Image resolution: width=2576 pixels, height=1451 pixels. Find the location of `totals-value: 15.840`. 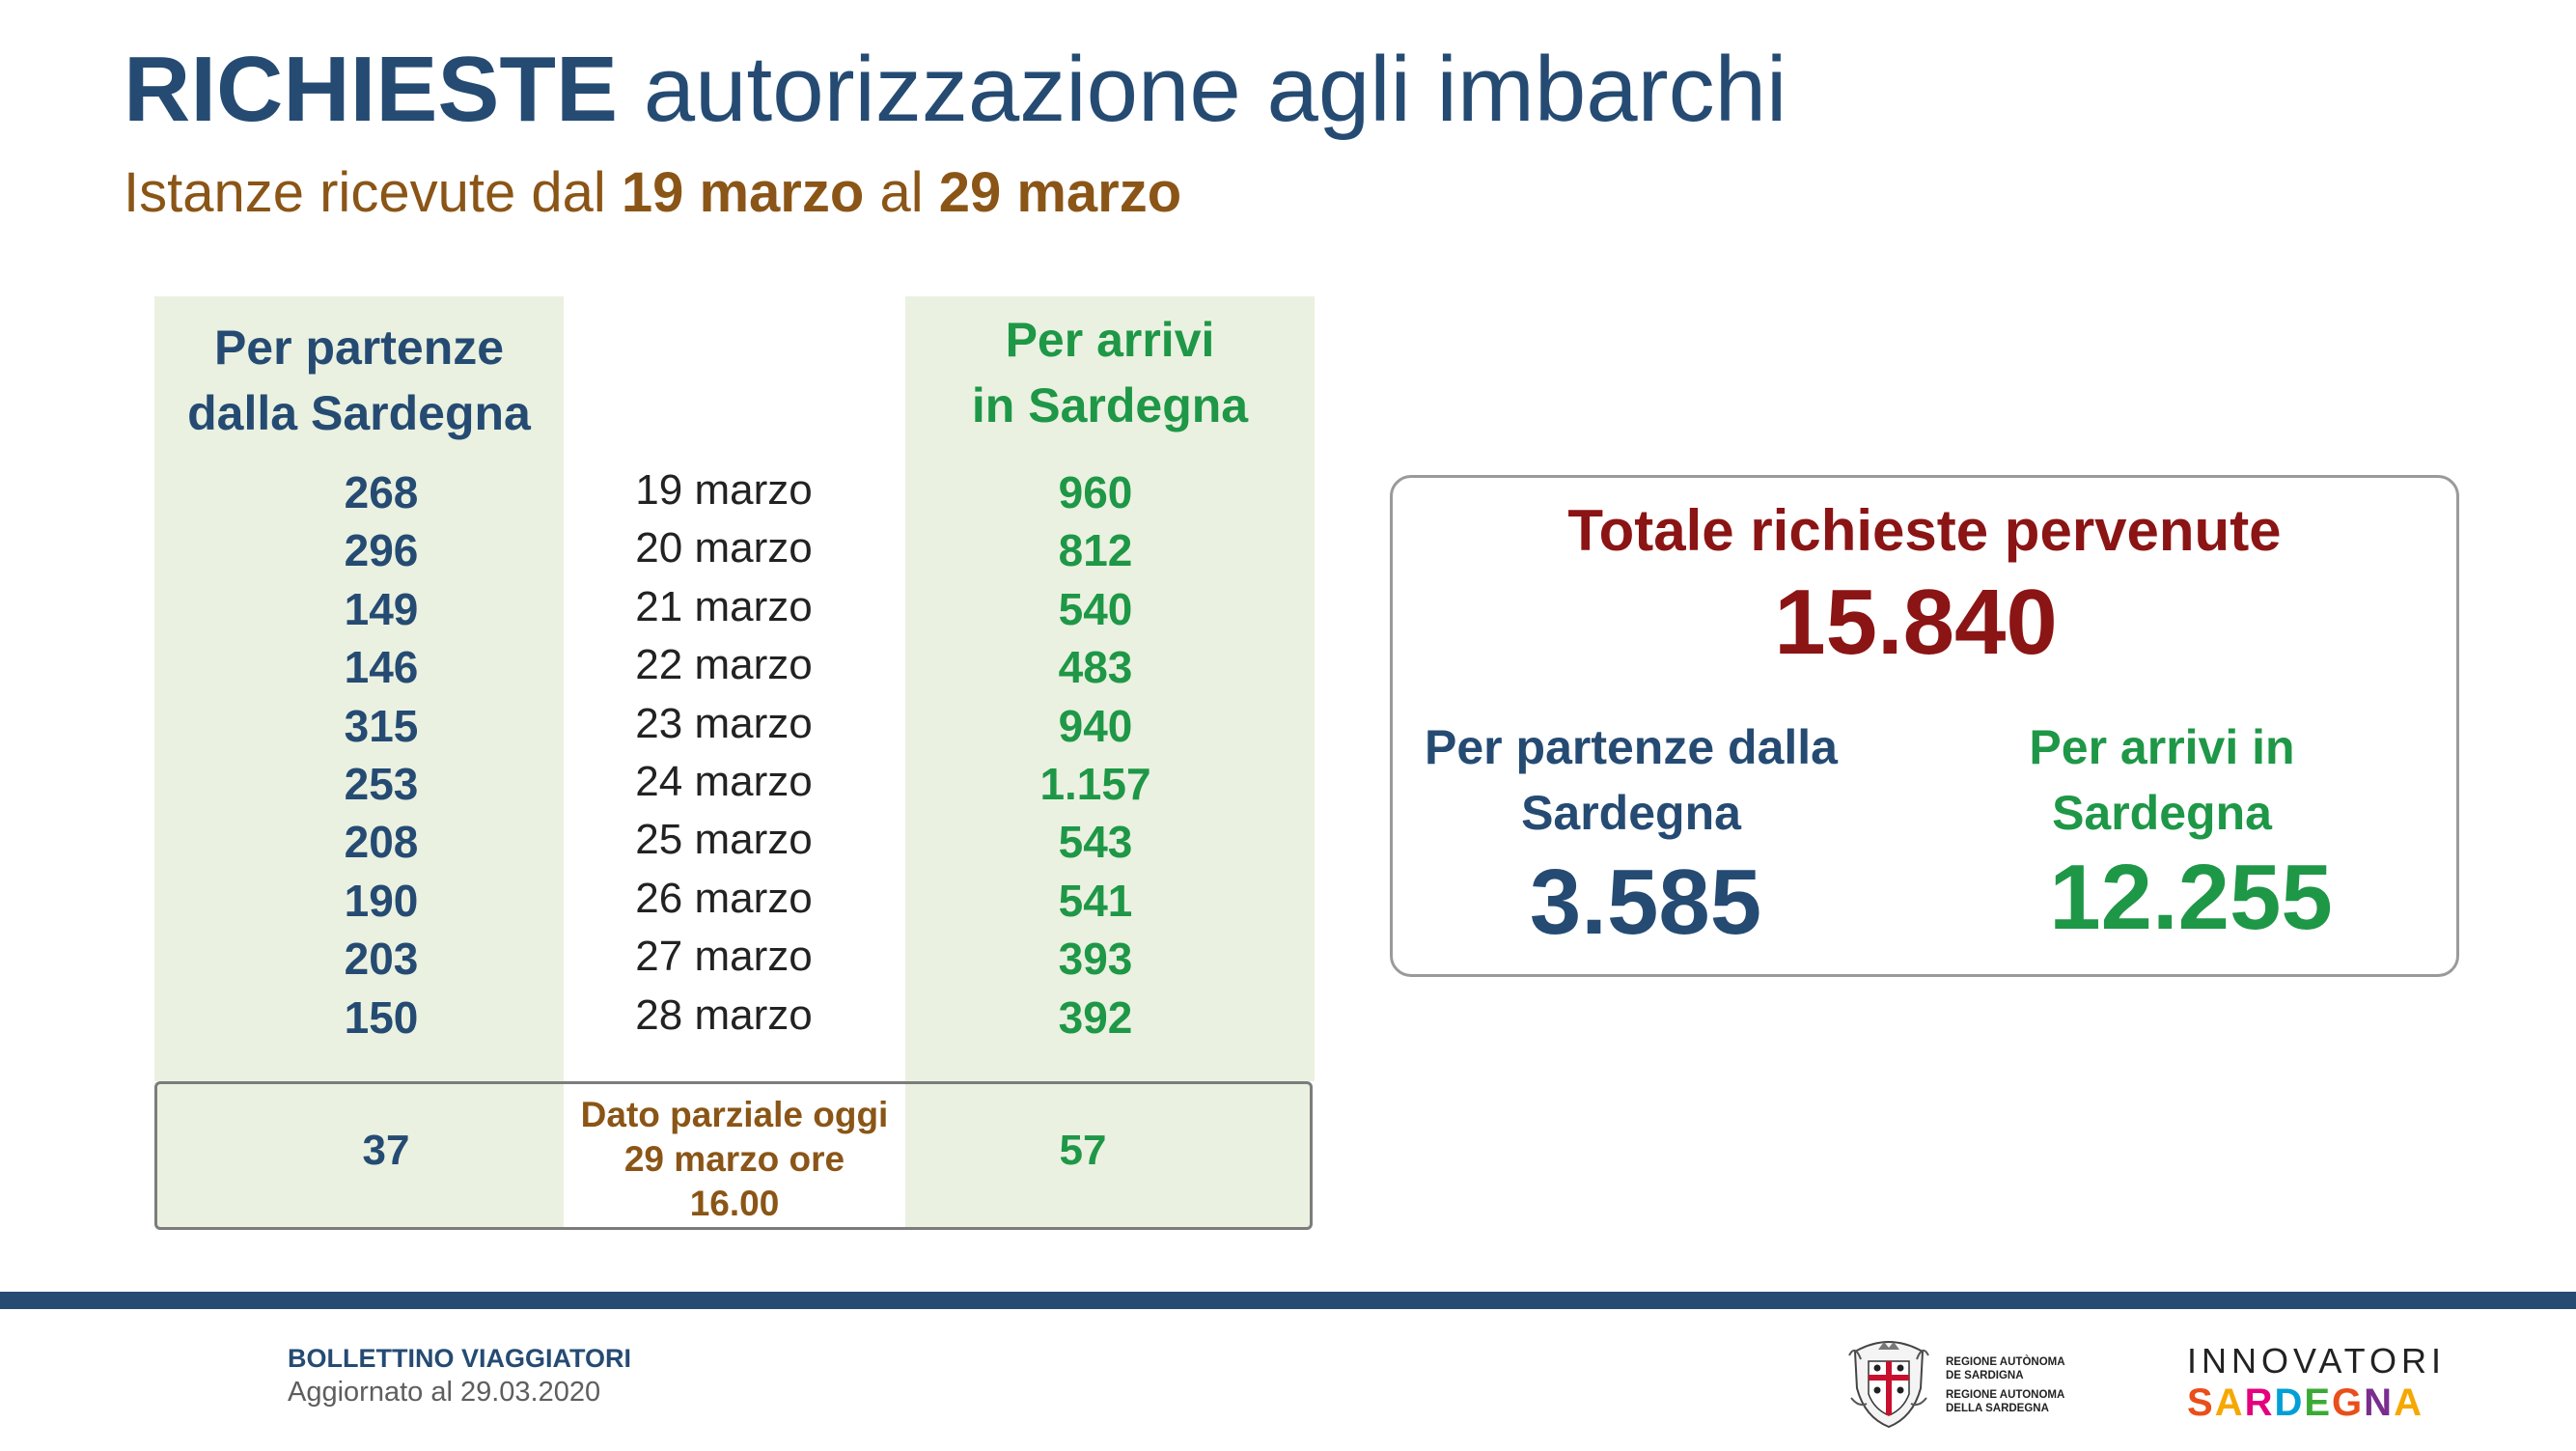

totals-value: 15.840 is located at coordinates (1916, 622).